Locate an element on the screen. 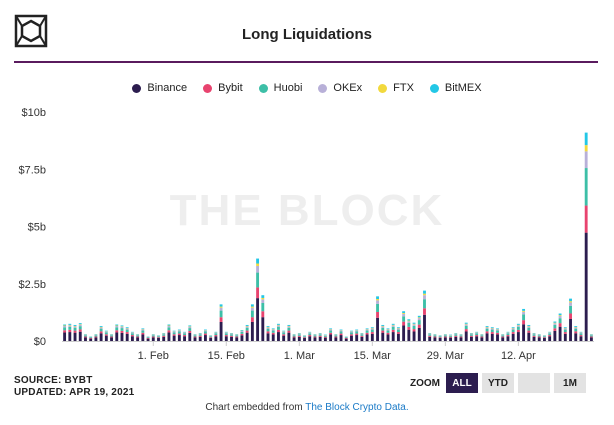 Image resolution: width=614 pixels, height=425 pixels. legend-item-ftx: FTX is located at coordinates (396, 88).